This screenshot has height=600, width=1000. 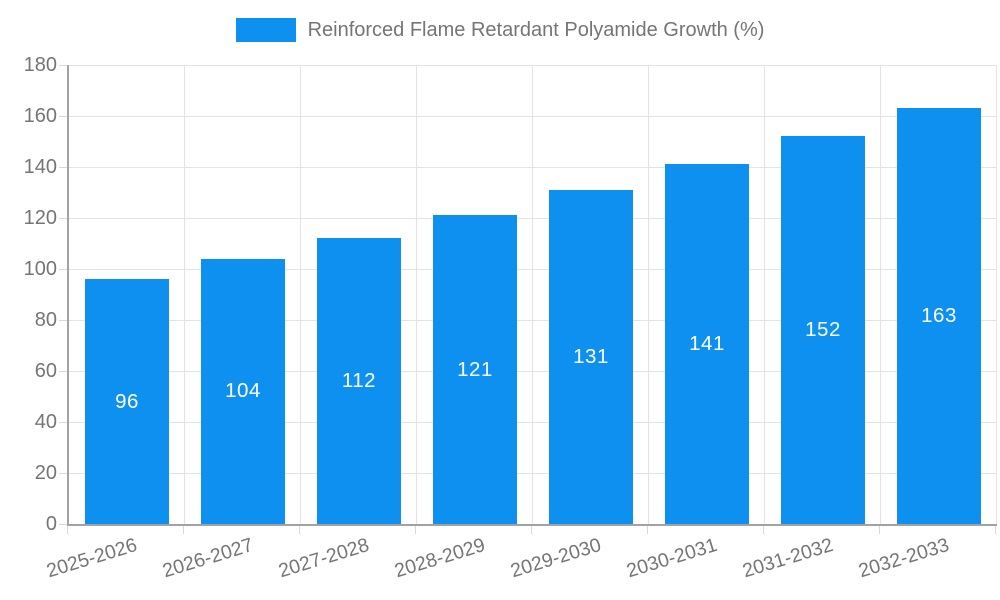 I want to click on bar-value-label: 131, so click(x=591, y=356).